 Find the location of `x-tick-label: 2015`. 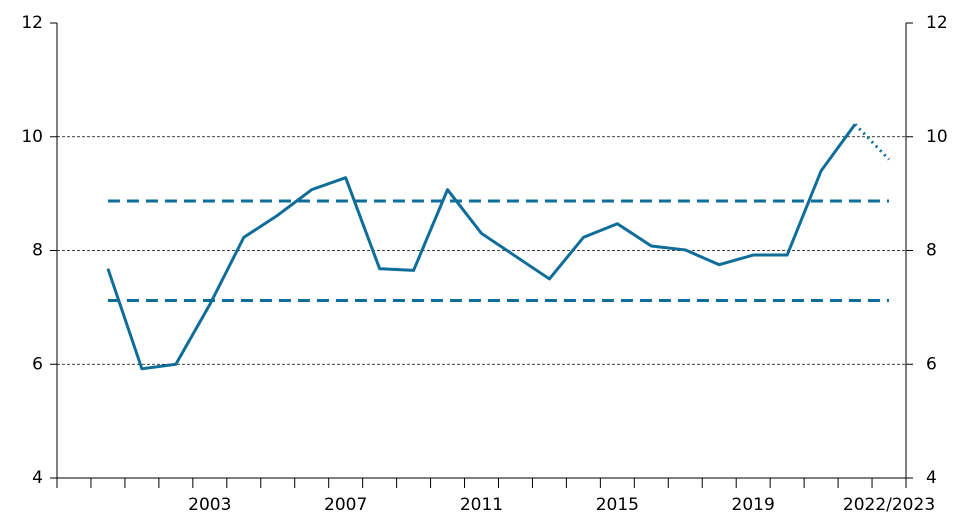

x-tick-label: 2015 is located at coordinates (617, 505).